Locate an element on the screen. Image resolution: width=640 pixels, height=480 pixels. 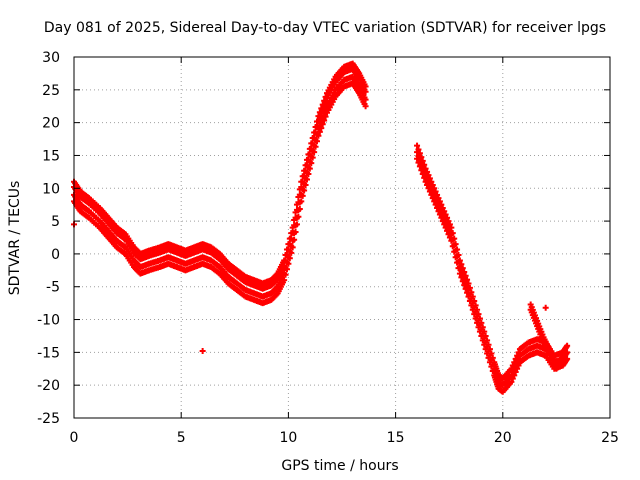
x-tick-label: 0 is located at coordinates (74, 438).